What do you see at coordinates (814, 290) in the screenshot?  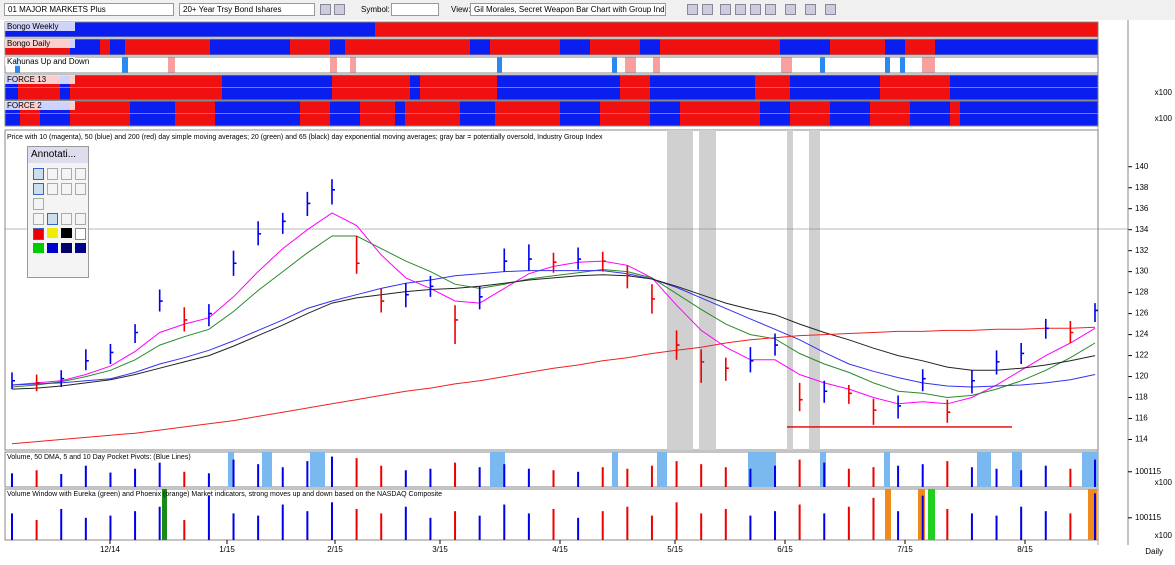 I see `oversold-bar` at bounding box center [814, 290].